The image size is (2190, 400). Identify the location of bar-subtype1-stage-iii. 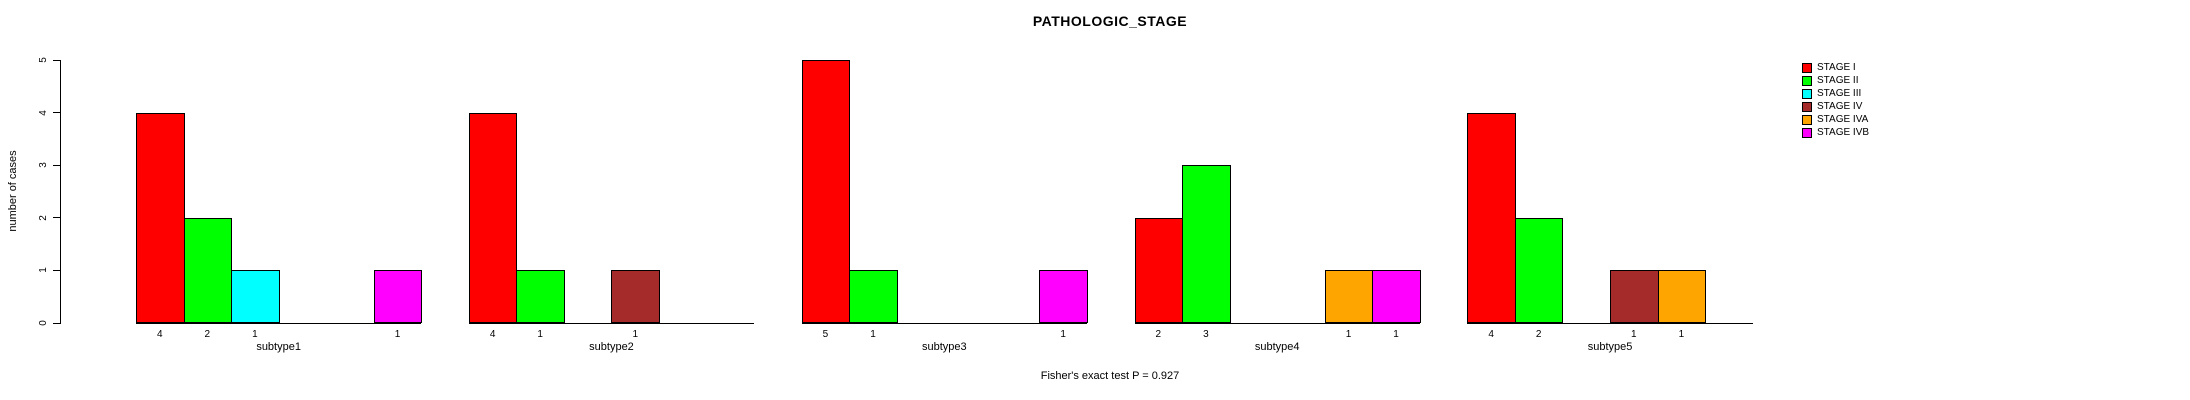
(255, 296).